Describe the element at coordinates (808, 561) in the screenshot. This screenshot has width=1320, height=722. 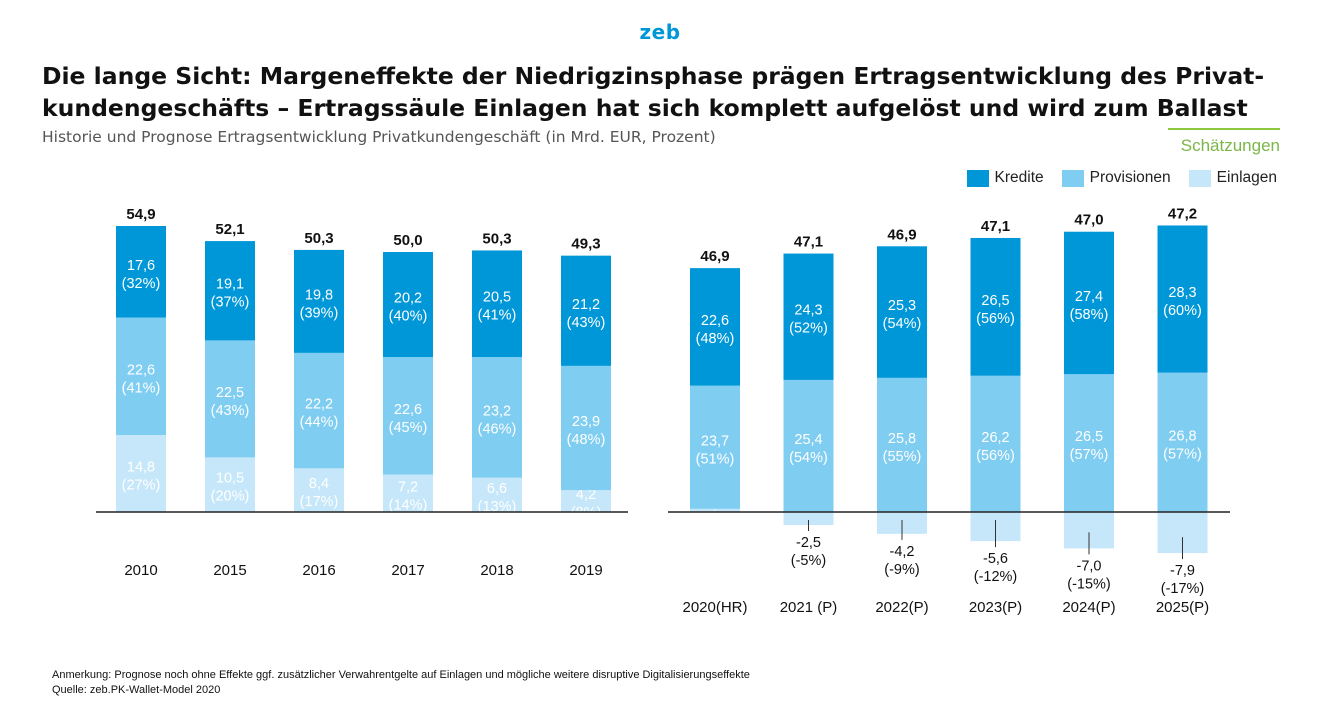
I see `pct-label-einlagen: (-5%)` at that location.